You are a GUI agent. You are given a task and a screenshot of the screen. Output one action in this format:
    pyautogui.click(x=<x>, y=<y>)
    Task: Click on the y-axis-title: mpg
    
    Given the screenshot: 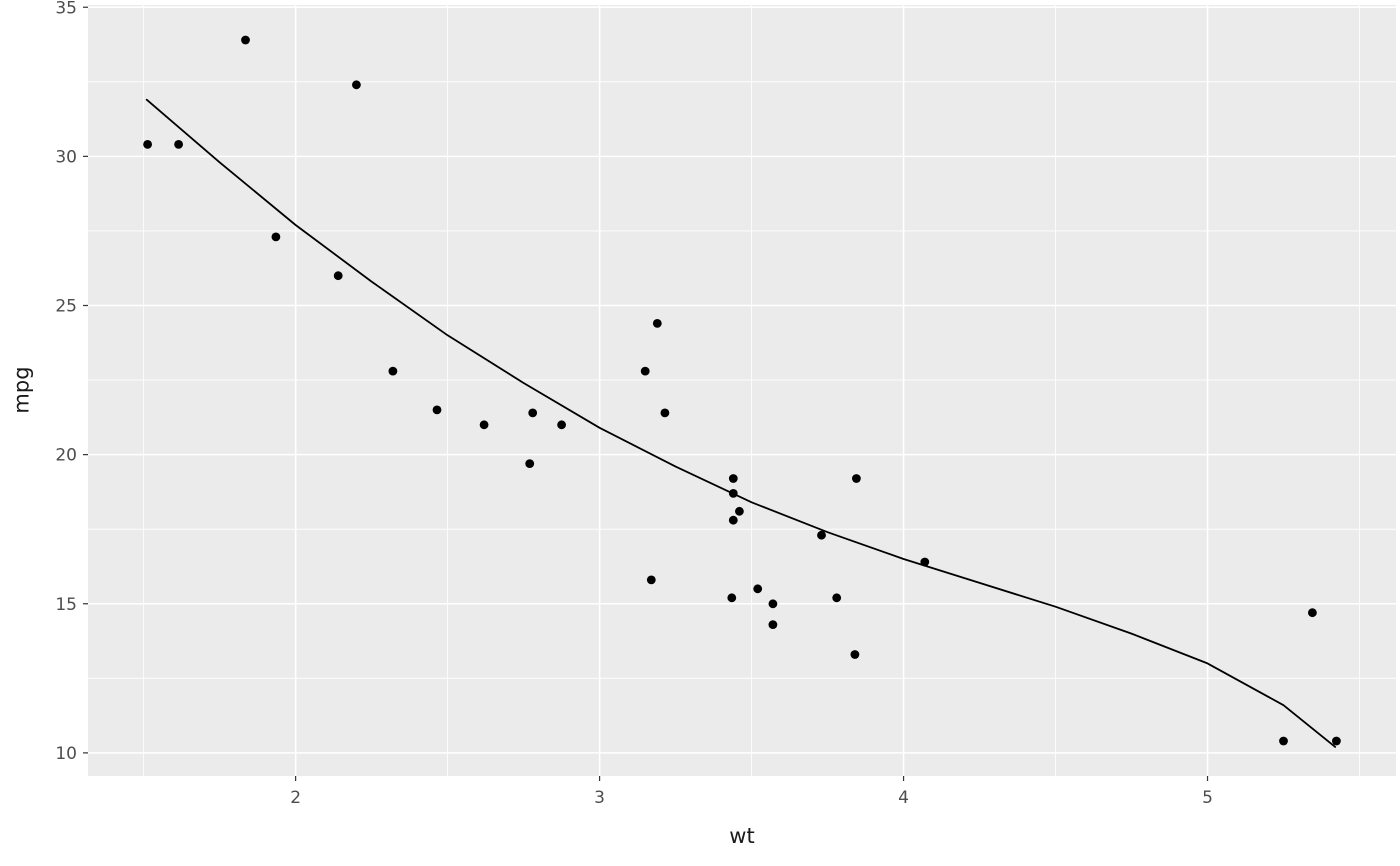 What is the action you would take?
    pyautogui.click(x=21, y=390)
    